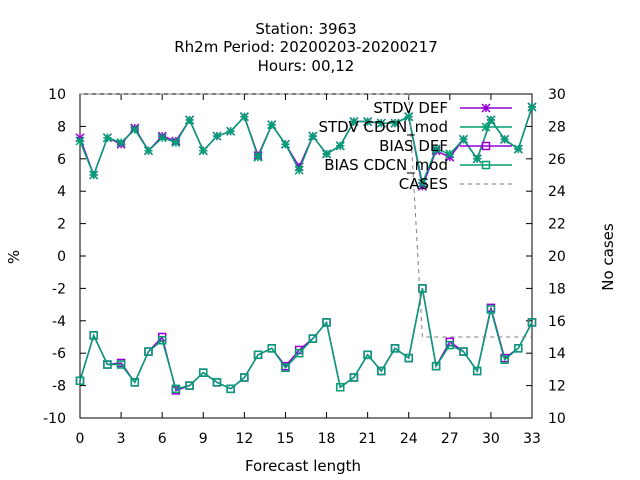  I want to click on x-axis-label: Forecast length, so click(303, 466).